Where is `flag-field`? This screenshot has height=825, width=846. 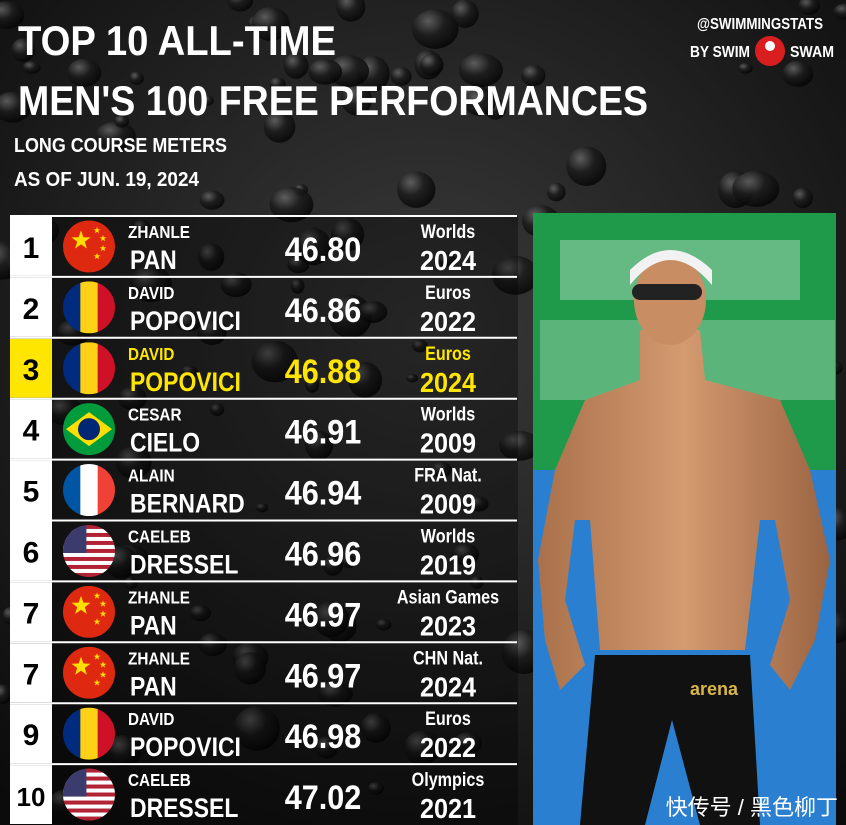 flag-field is located at coordinates (89, 611).